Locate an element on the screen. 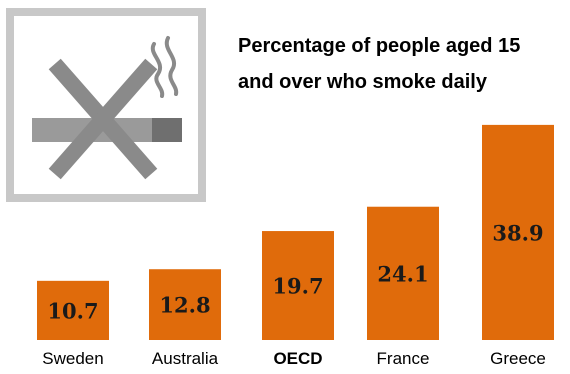  chart-title-line-2: and over who smoke daily is located at coordinates (362, 82).